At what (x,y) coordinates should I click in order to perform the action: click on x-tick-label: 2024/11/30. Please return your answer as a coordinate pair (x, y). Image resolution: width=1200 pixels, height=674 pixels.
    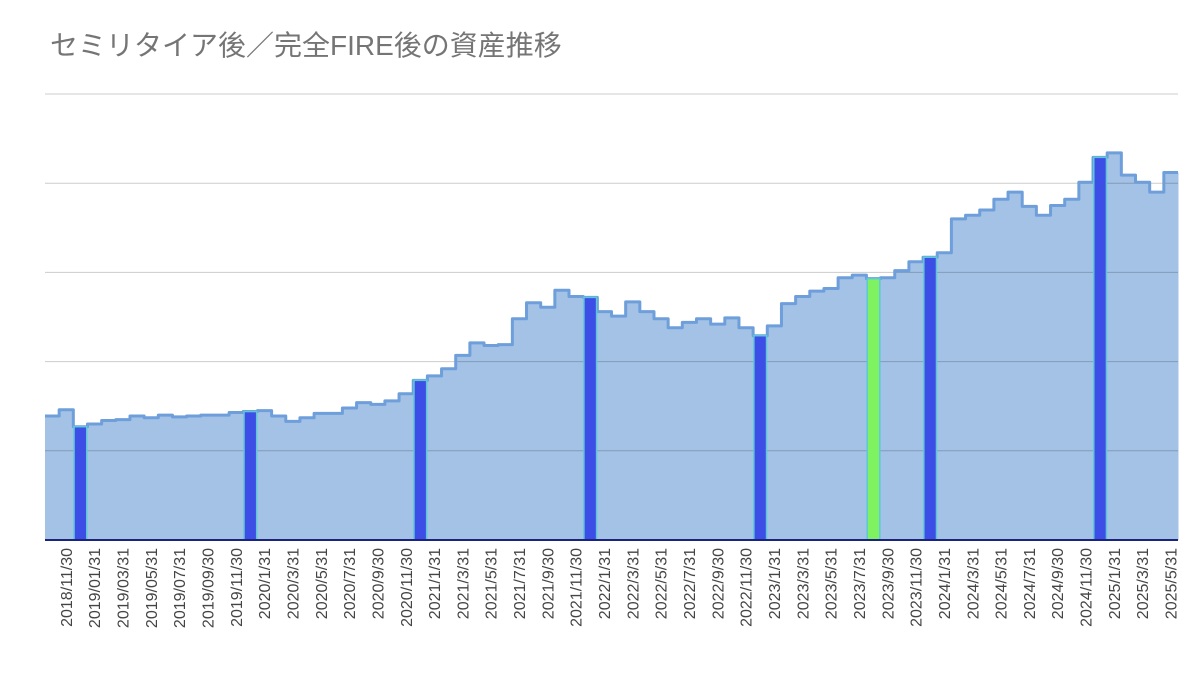
    Looking at the image, I should click on (1087, 587).